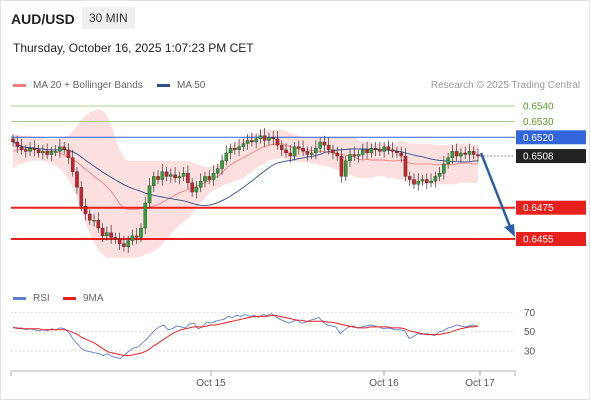 The height and width of the screenshot is (400, 590). Describe the element at coordinates (108, 18) in the screenshot. I see `timeframe-badge: 30 MIN` at that location.